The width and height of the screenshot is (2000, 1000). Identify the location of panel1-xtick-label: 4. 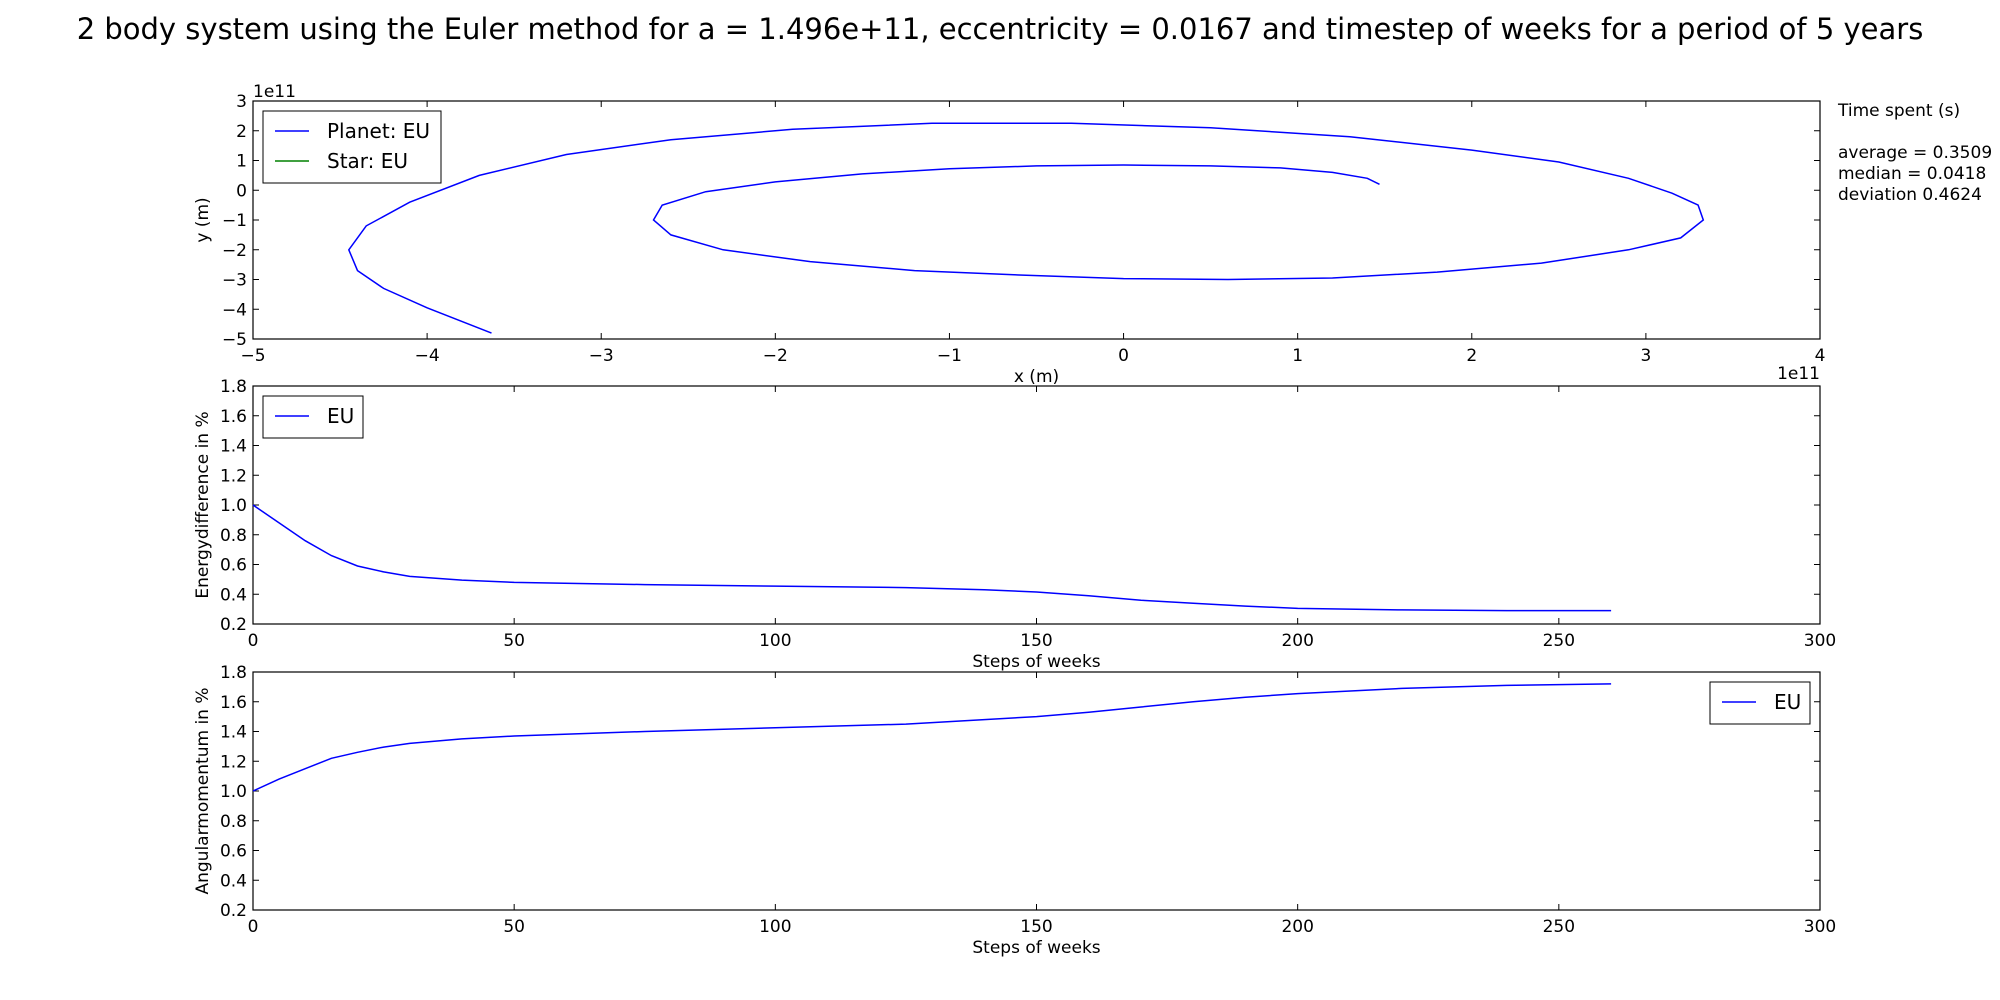
(1820, 356).